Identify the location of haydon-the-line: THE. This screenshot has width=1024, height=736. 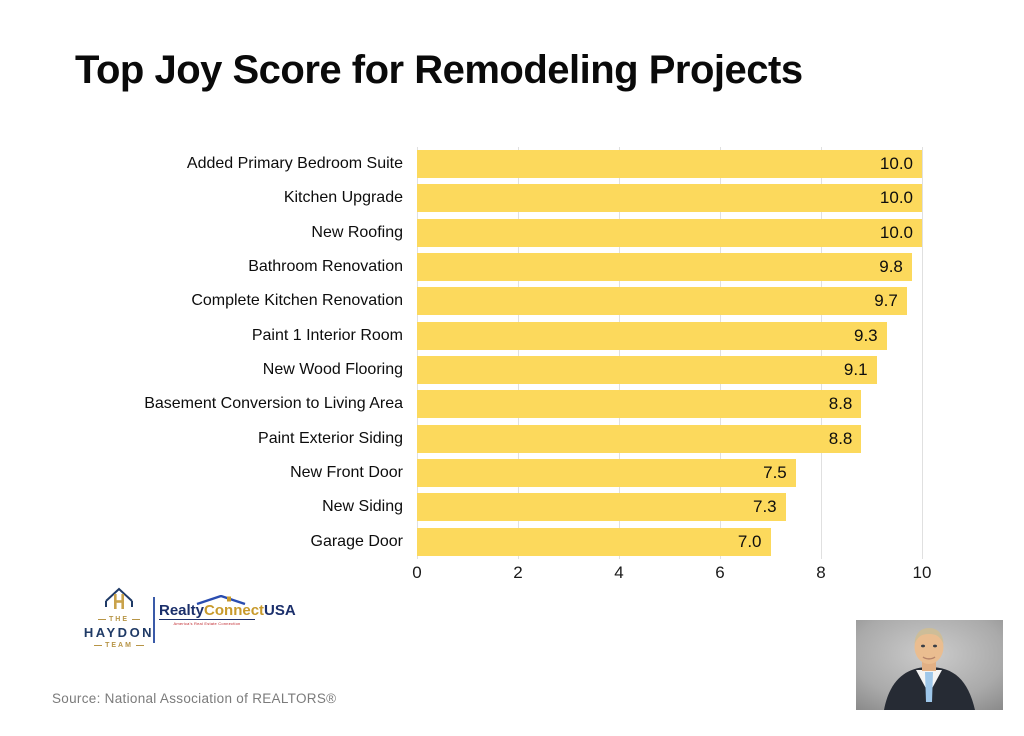
(119, 619).